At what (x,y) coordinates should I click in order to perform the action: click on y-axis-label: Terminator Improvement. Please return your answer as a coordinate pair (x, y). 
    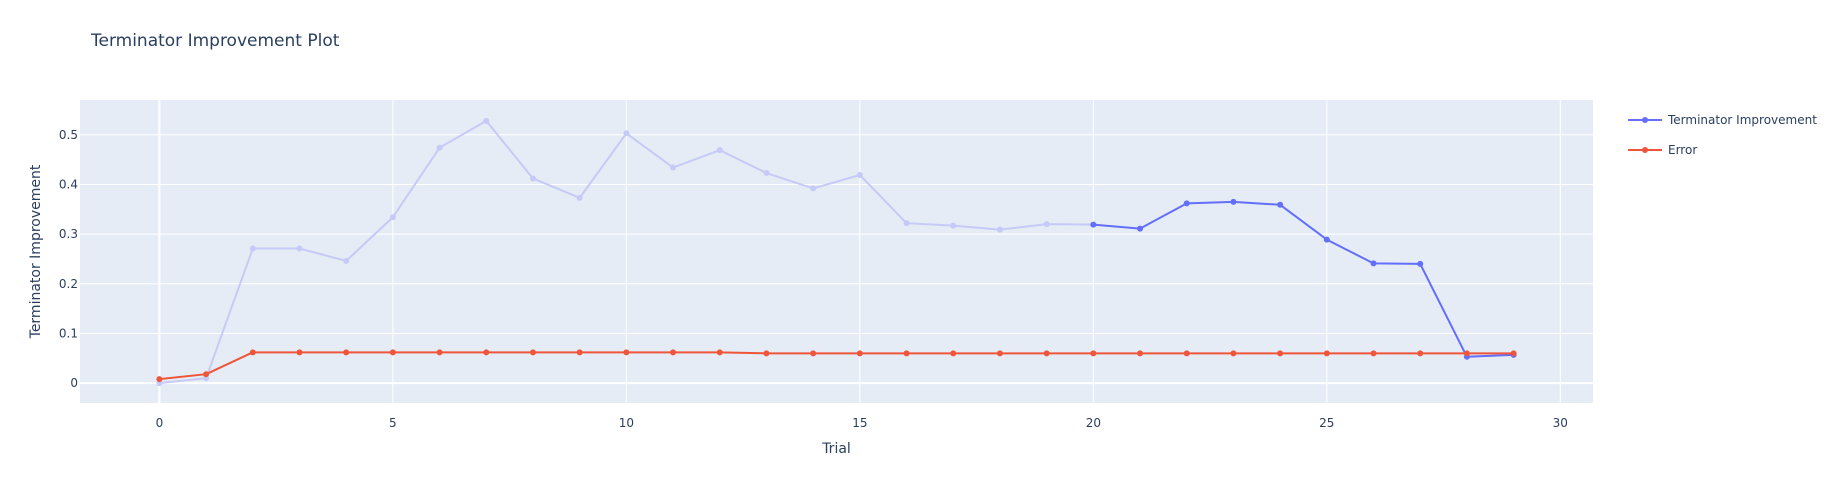
    Looking at the image, I should click on (36, 251).